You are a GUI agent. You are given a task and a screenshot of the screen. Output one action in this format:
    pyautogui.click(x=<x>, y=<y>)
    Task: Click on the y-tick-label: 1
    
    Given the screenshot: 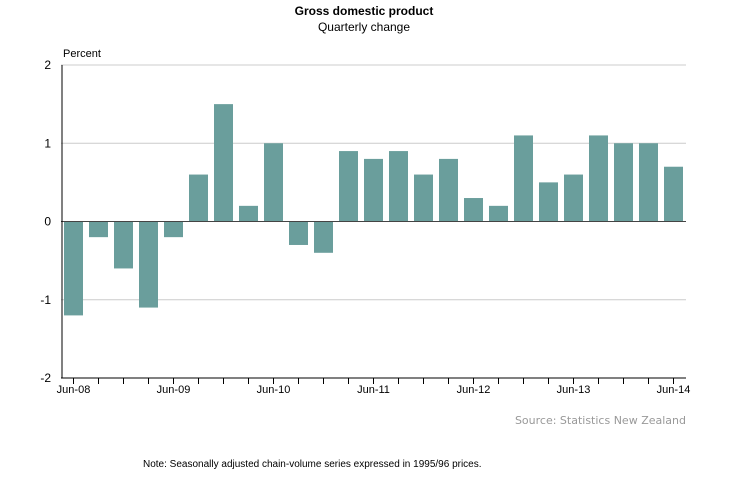 What is the action you would take?
    pyautogui.click(x=47, y=143)
    